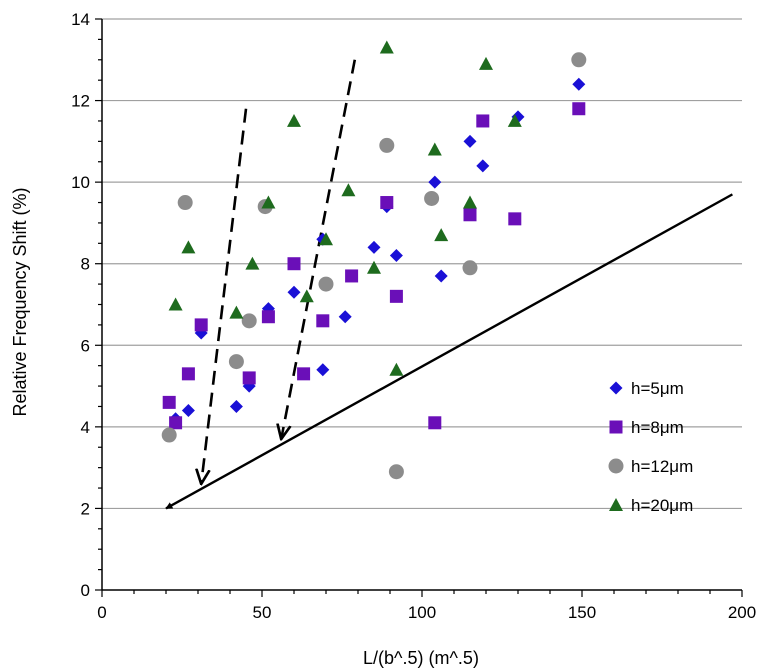 Image resolution: width=771 pixels, height=672 pixels. I want to click on y-tick-label: 14, so click(80, 19).